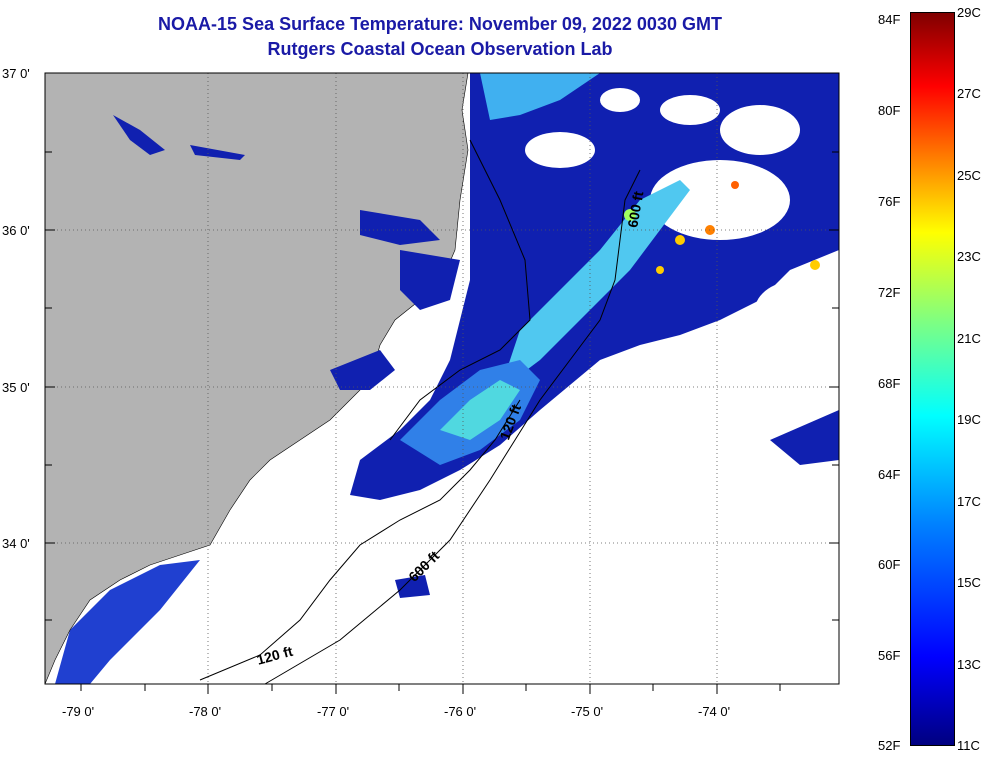 The height and width of the screenshot is (761, 992). Describe the element at coordinates (889, 655) in the screenshot. I see `colorbar-f-label: 56F` at that location.